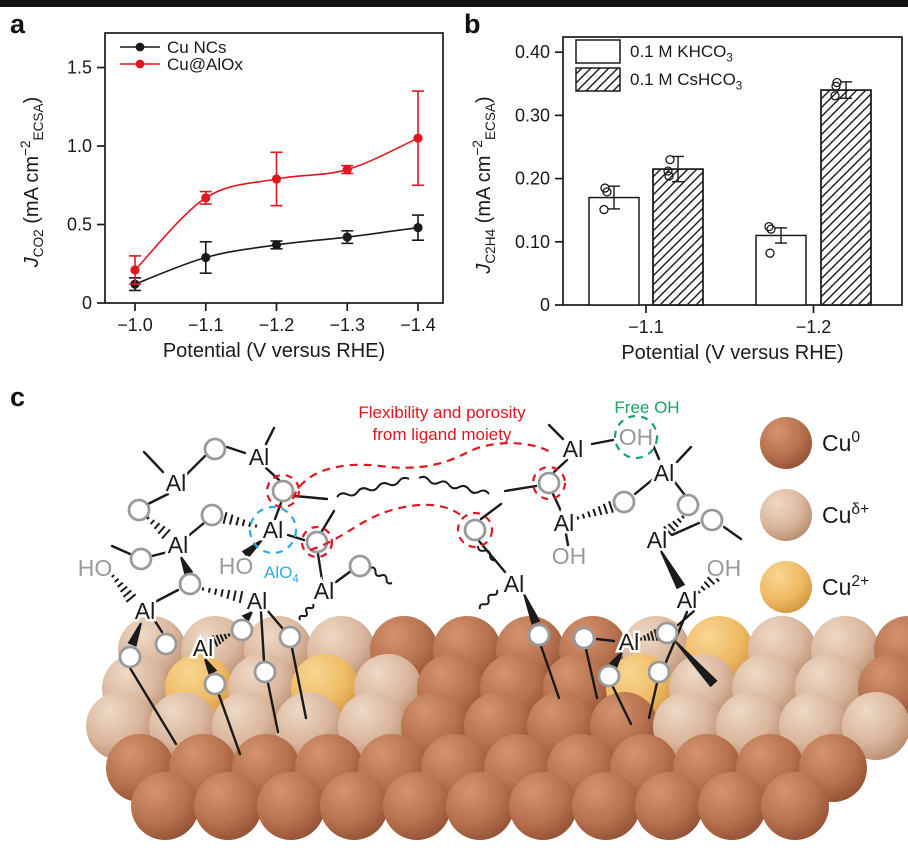  Describe the element at coordinates (532, 52) in the screenshot. I see `svg-text: 0.40` at that location.